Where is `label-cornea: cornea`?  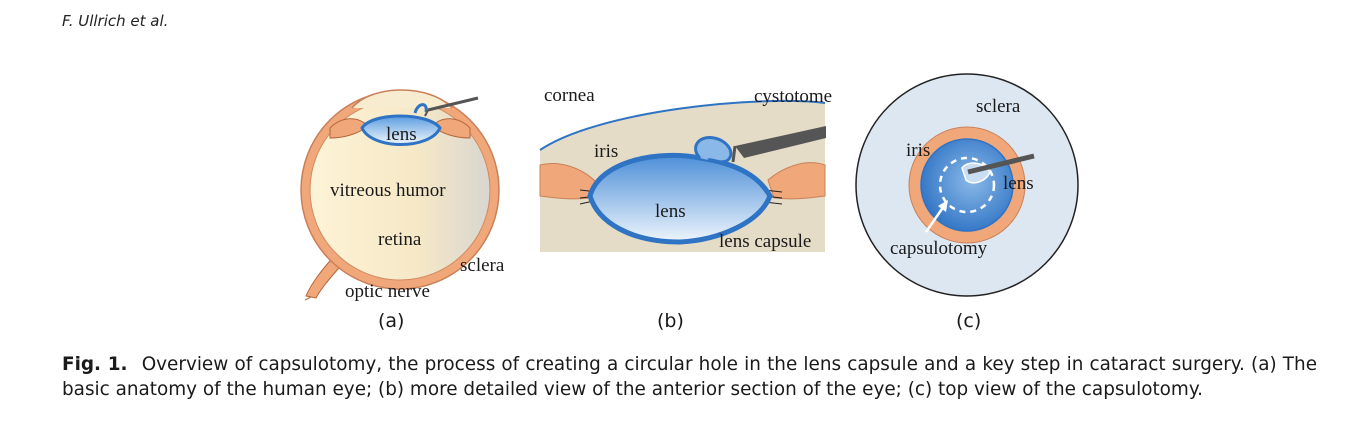 label-cornea: cornea is located at coordinates (569, 95).